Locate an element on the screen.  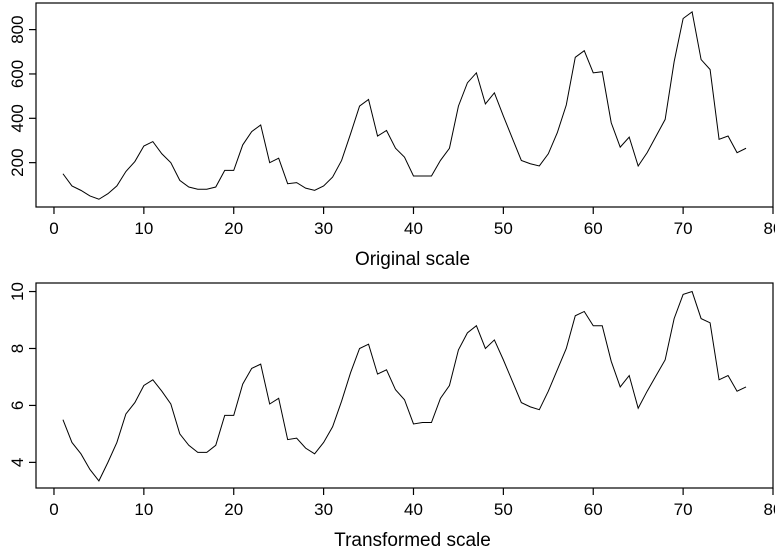
y-tick-label: 8 is located at coordinates (17, 348).